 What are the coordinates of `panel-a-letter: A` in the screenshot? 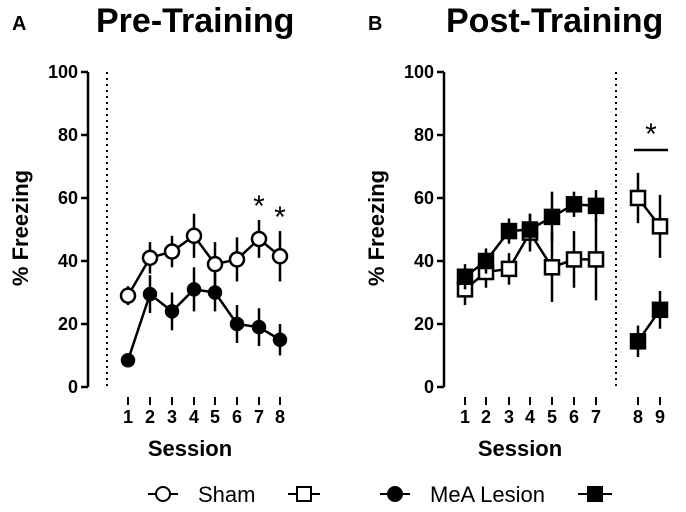 It's located at (19, 24).